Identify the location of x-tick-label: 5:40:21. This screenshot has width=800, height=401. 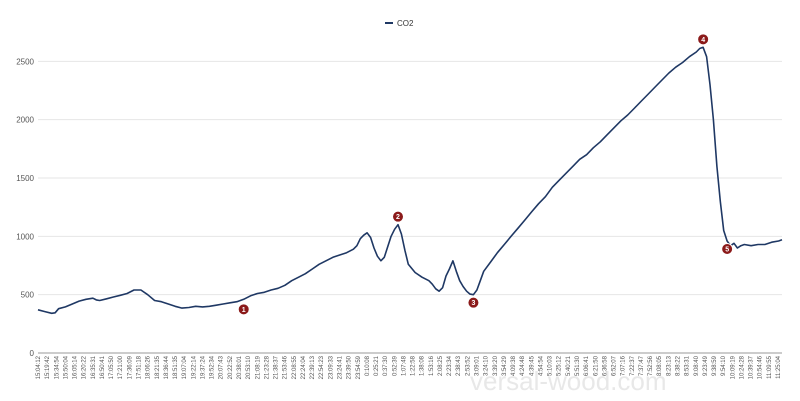
(569, 365).